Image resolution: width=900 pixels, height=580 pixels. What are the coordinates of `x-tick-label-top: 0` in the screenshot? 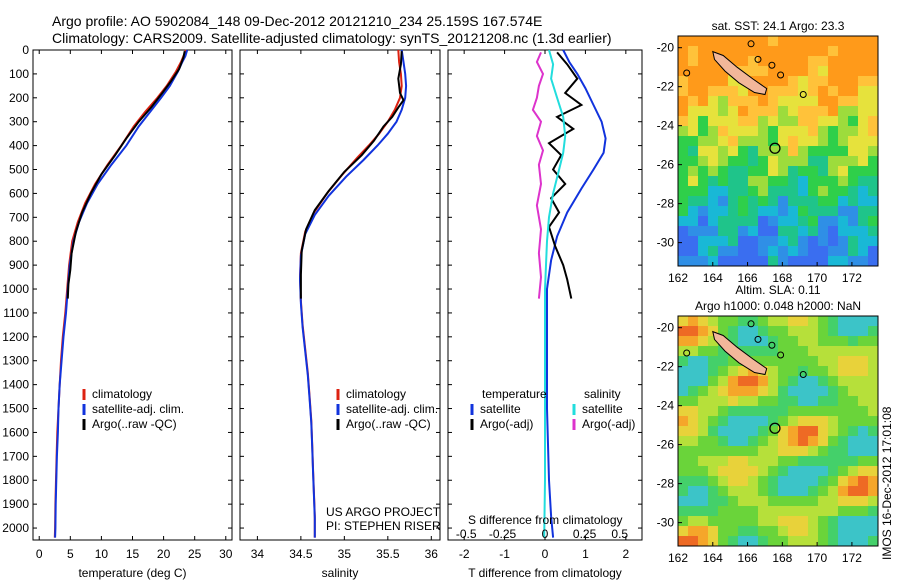 It's located at (545, 534).